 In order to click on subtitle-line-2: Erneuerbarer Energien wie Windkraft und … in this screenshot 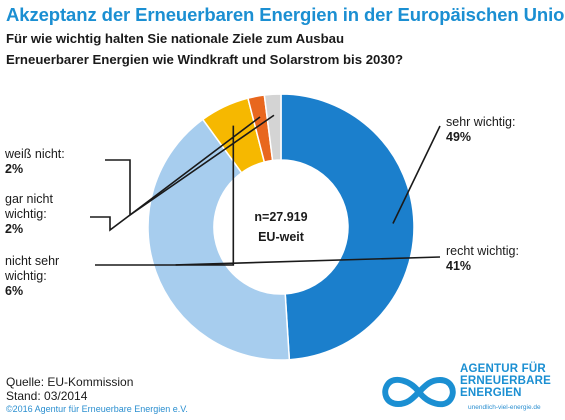, I will do `click(205, 59)`.